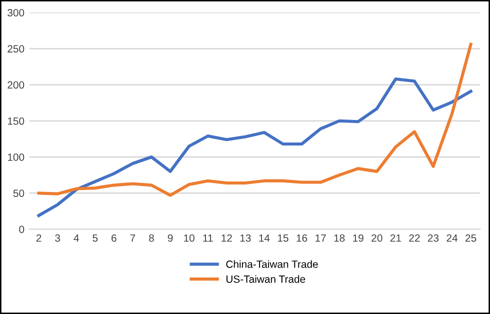 This screenshot has height=314, width=490. What do you see at coordinates (16, 121) in the screenshot?
I see `y-tick-label: 150` at bounding box center [16, 121].